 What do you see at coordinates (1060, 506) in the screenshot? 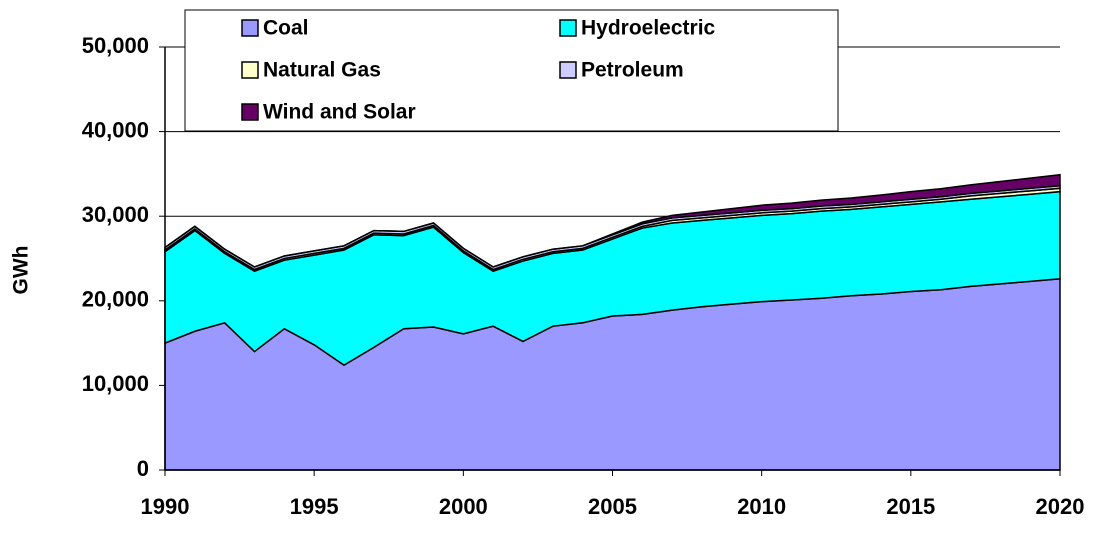
I see `x-tick-label: 2020` at bounding box center [1060, 506].